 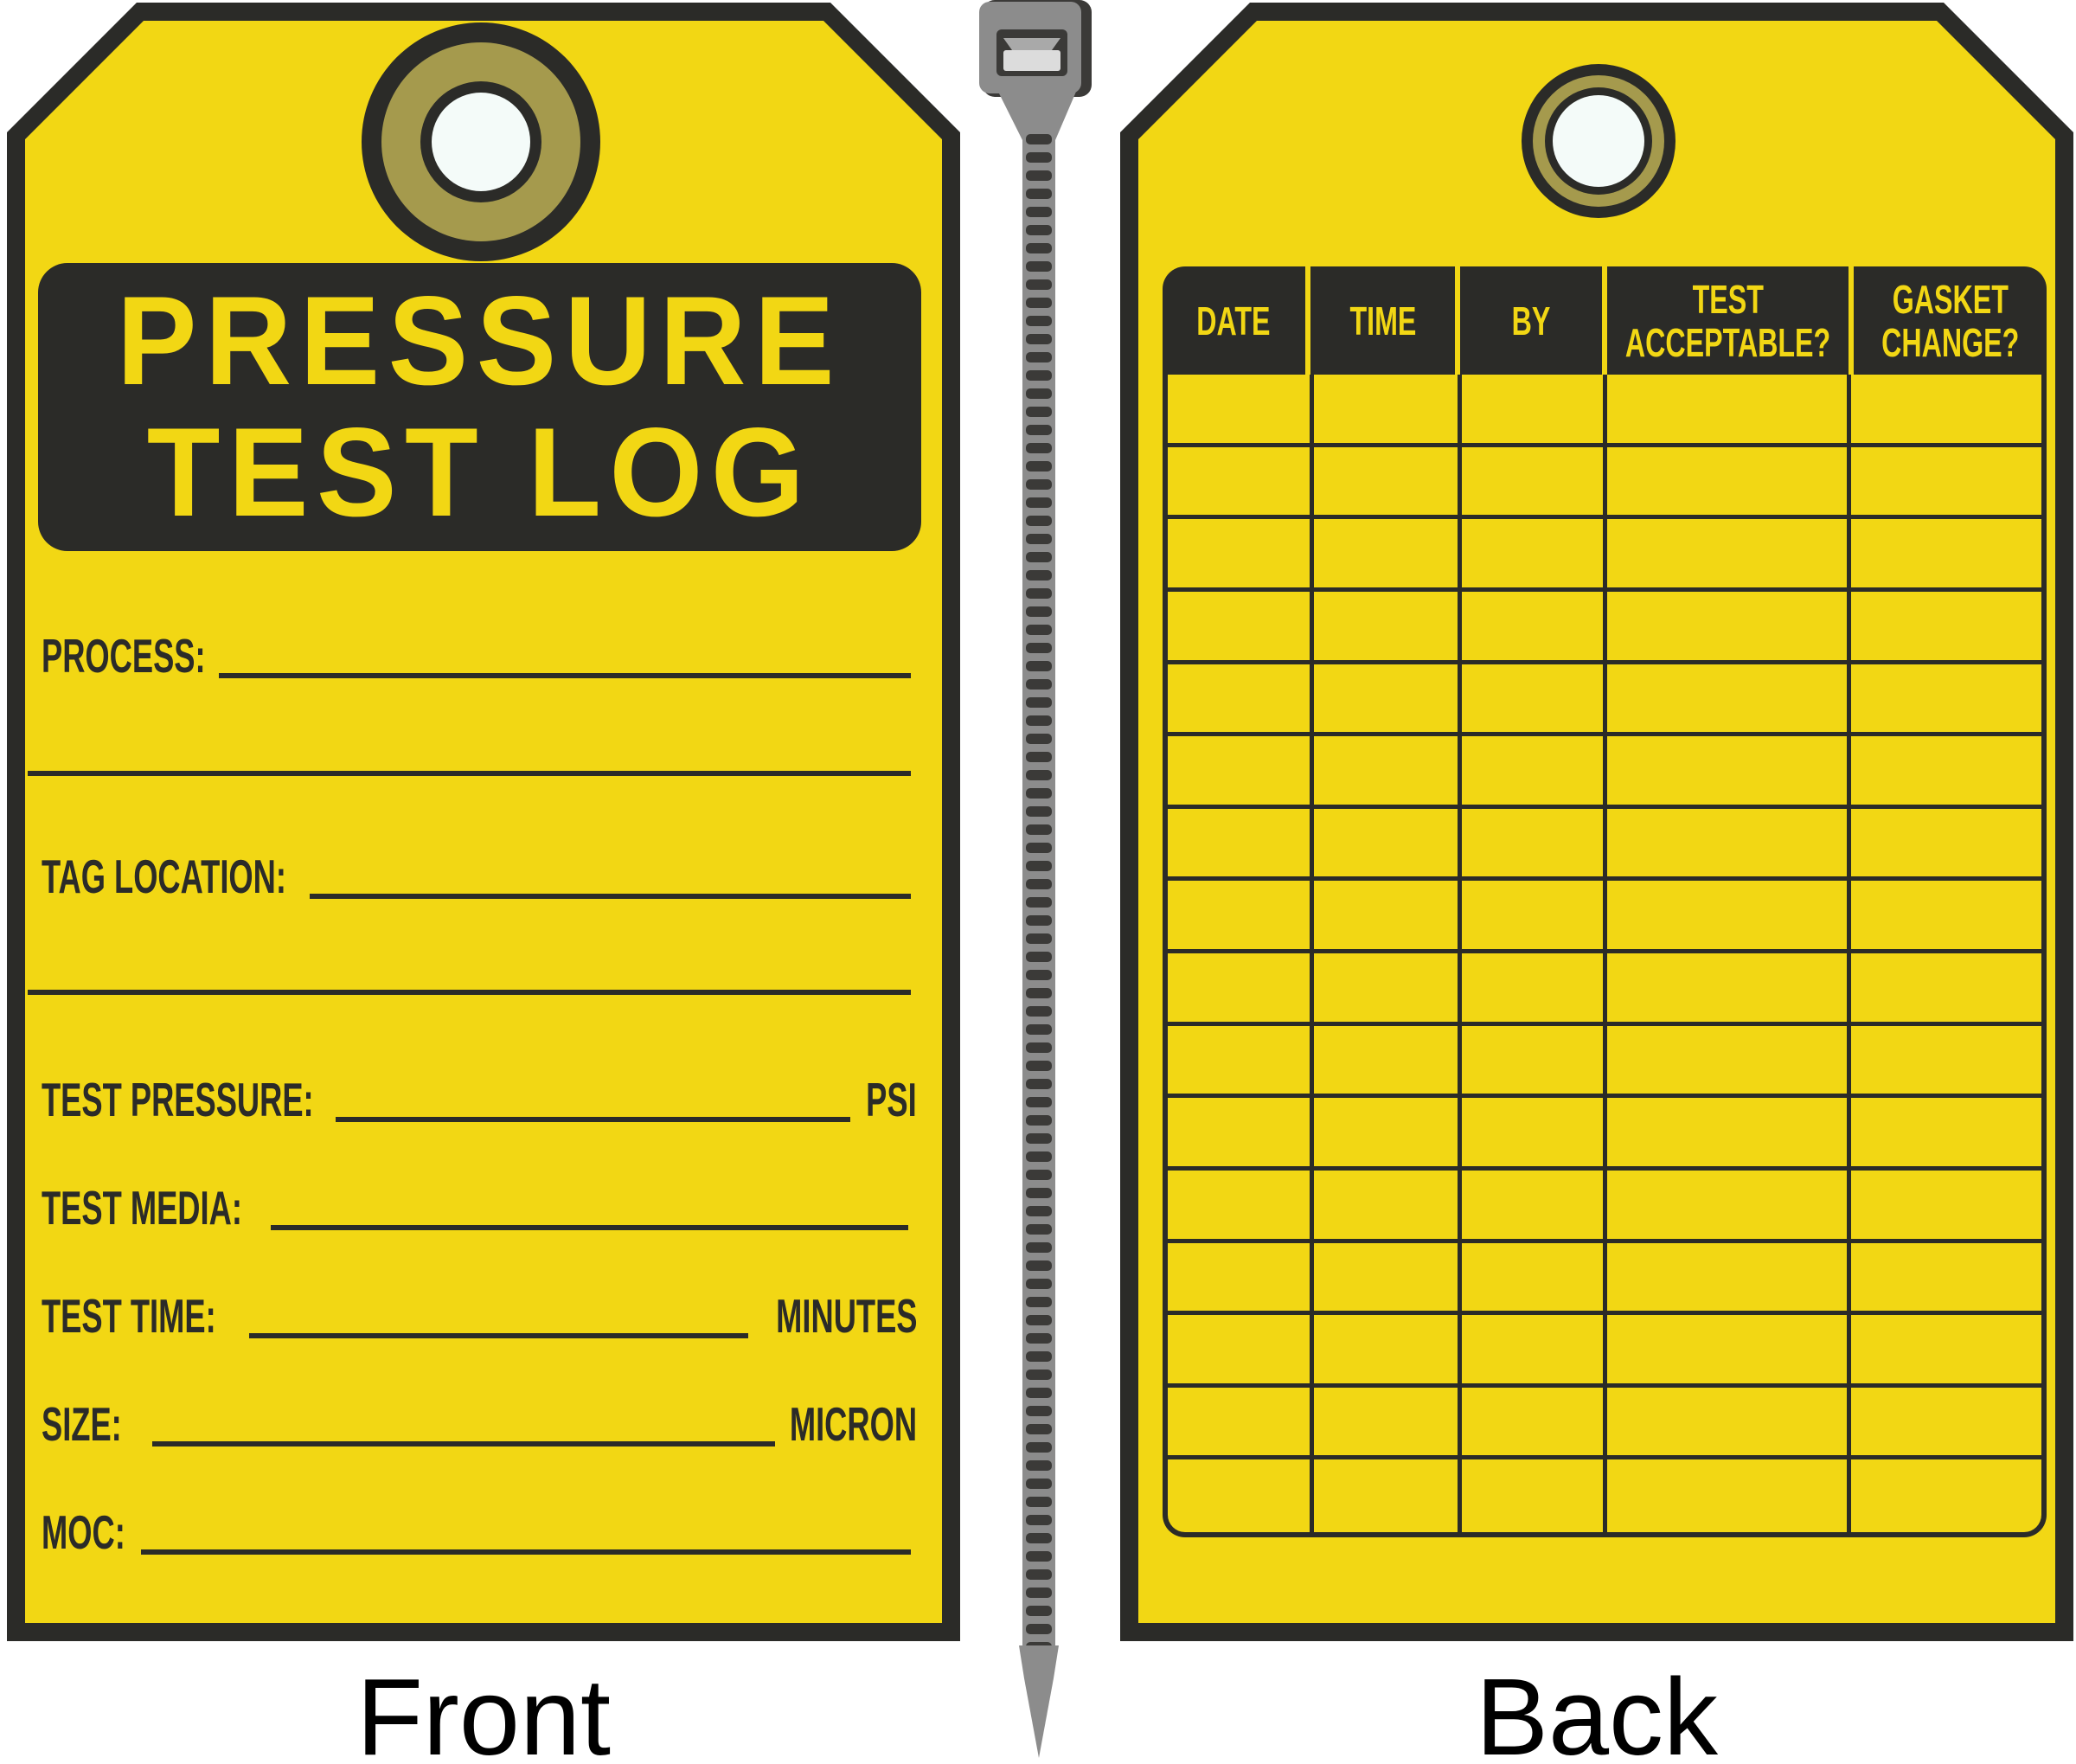 I want to click on cable-tie, so click(x=1035, y=879).